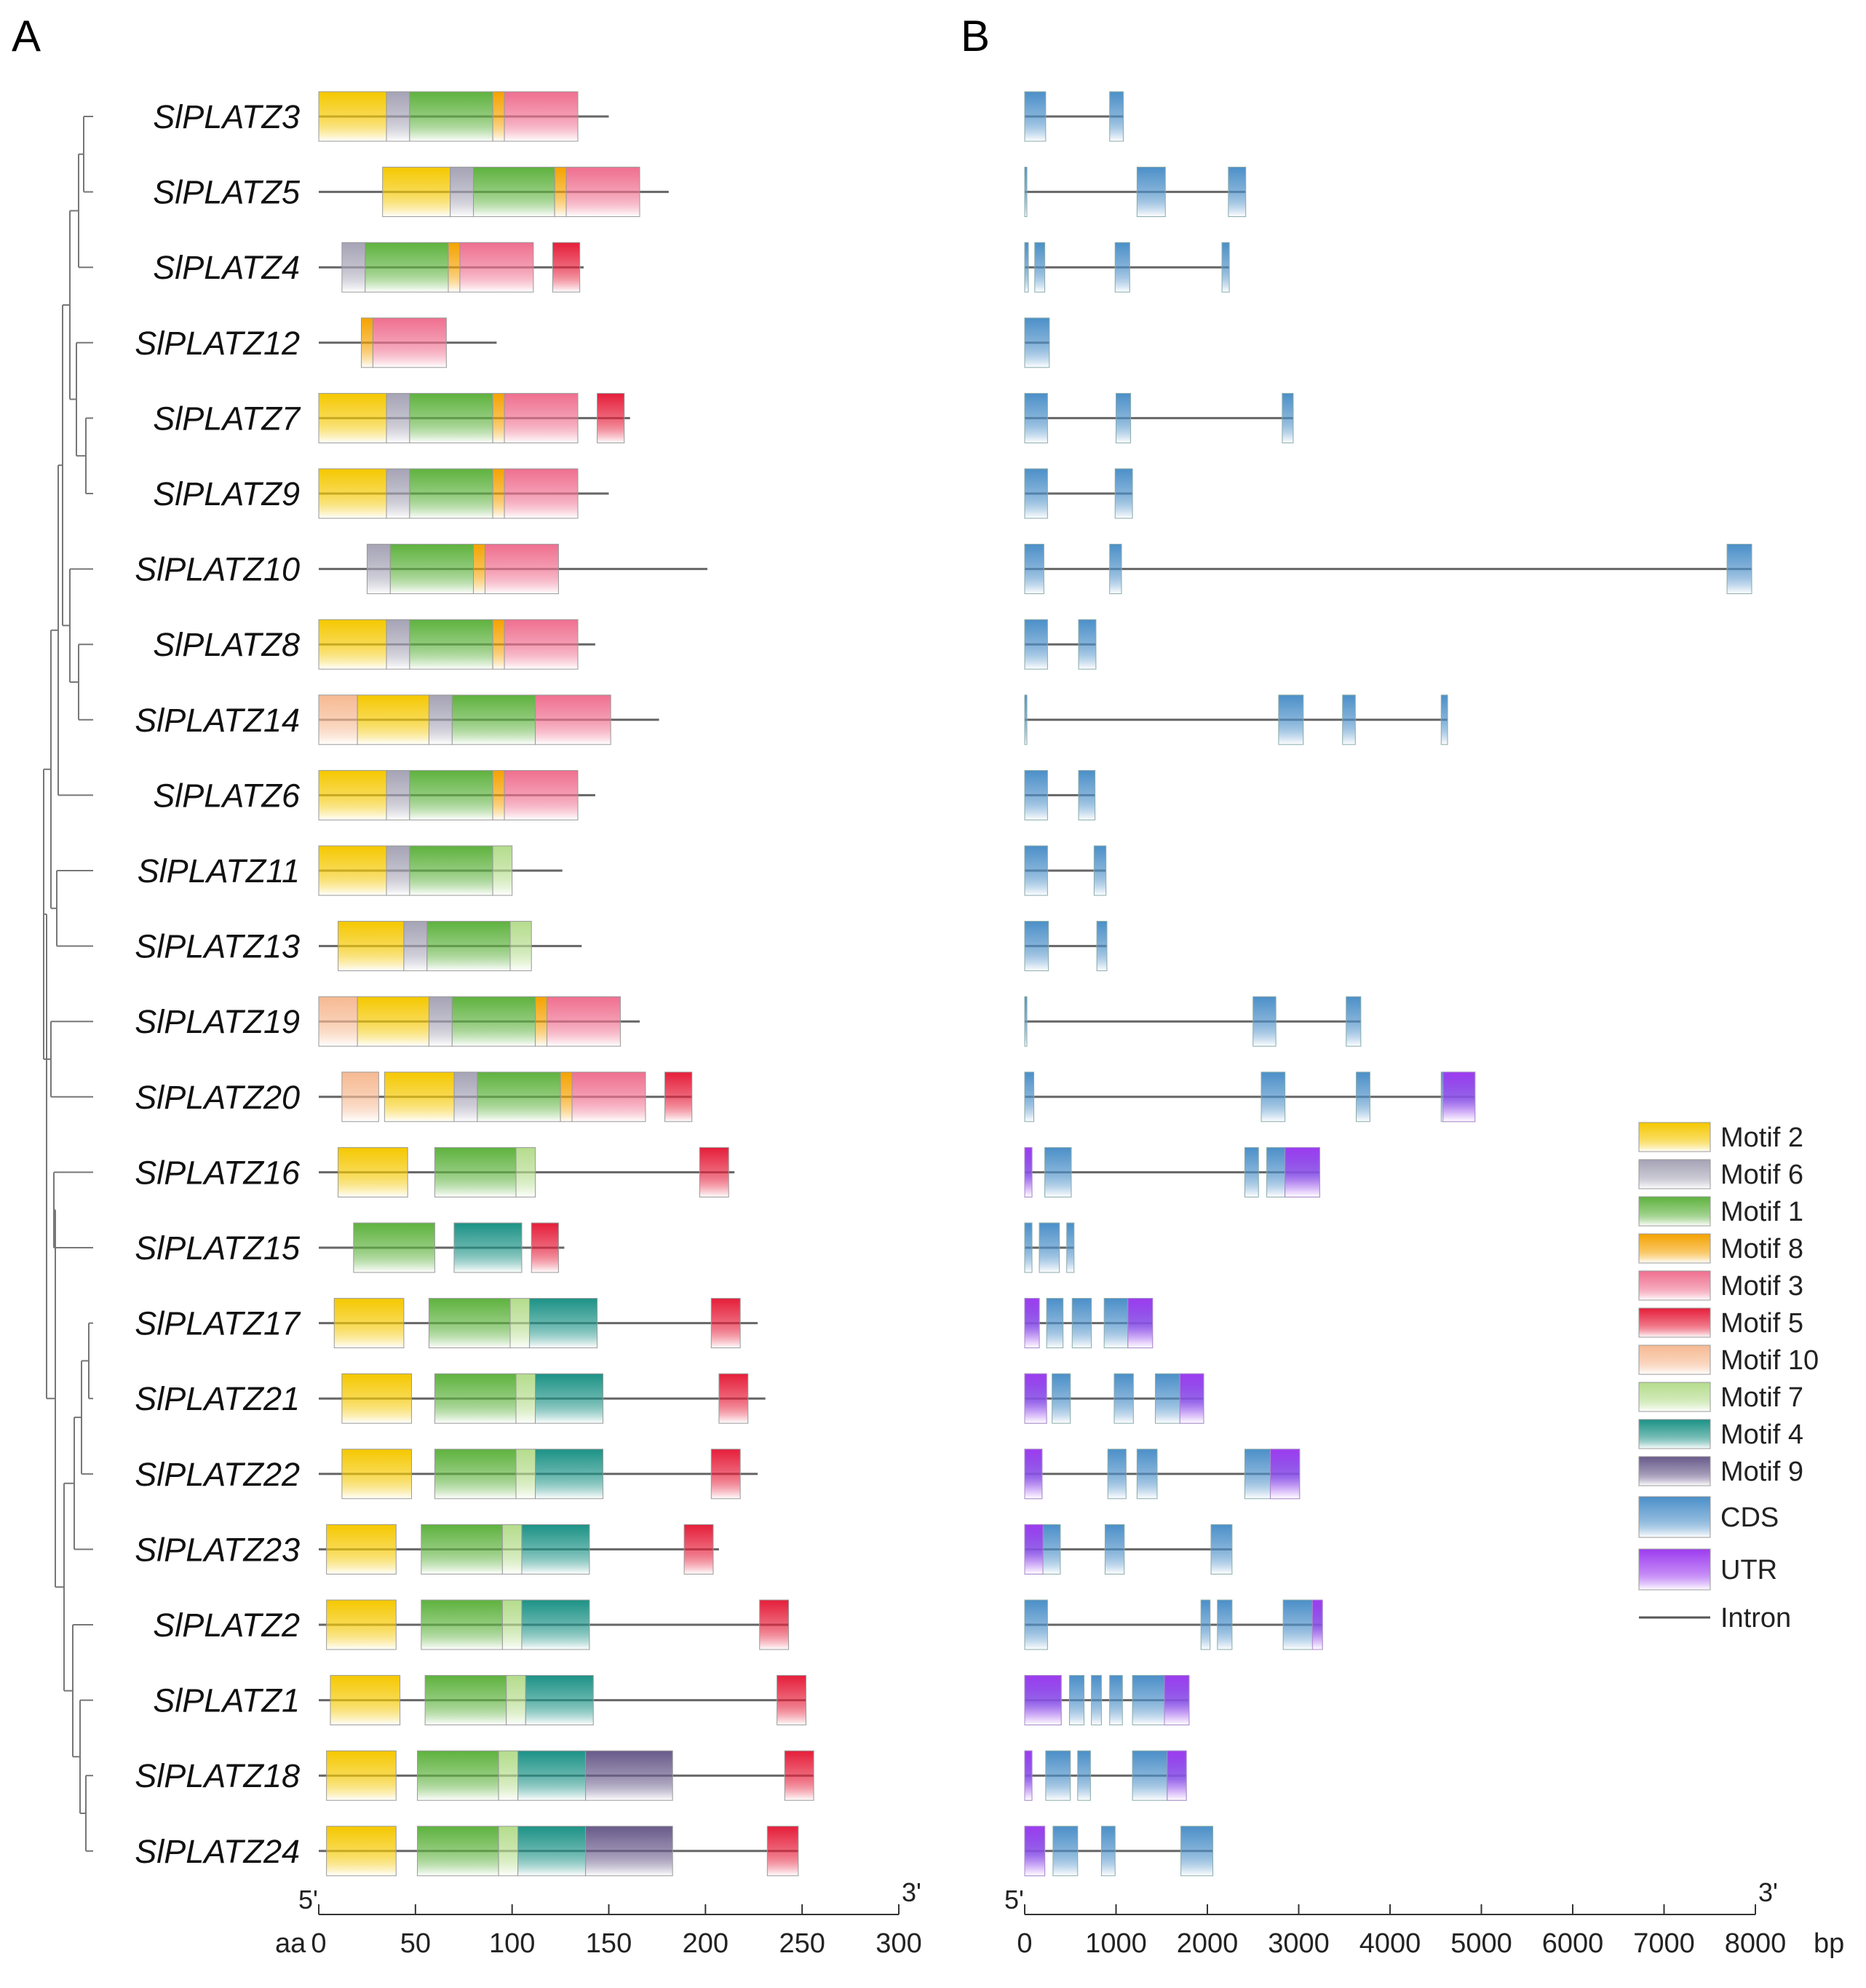 The height and width of the screenshot is (1988, 1866). Describe the element at coordinates (1674, 1517) in the screenshot. I see `legend-swatch-cds` at that location.